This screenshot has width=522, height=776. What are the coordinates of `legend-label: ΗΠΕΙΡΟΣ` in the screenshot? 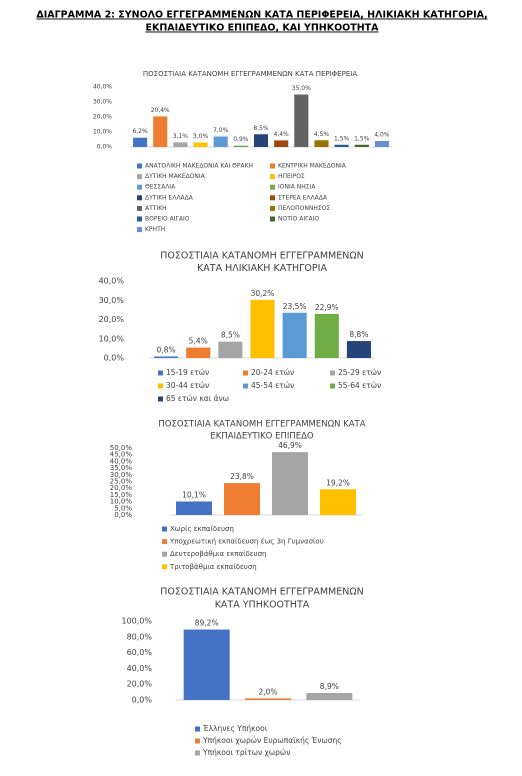 It's located at (291, 176).